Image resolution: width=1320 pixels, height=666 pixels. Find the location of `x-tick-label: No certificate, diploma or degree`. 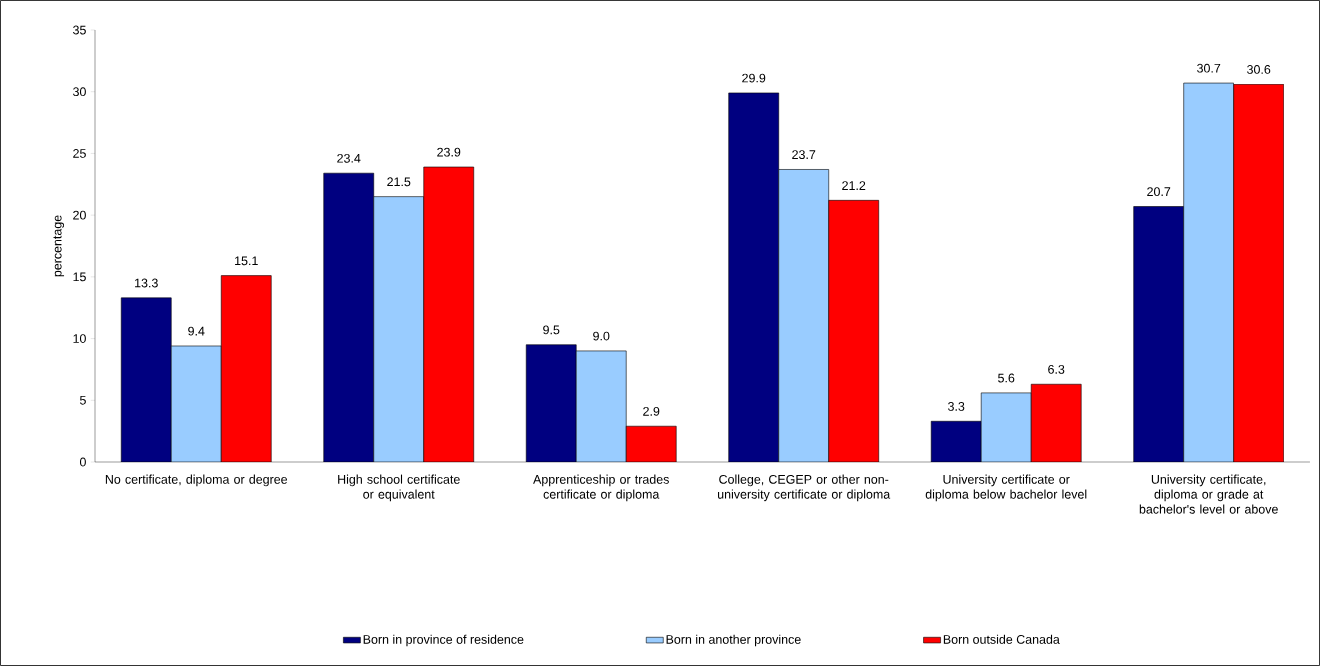

x-tick-label: No certificate, diploma or degree is located at coordinates (196, 480).